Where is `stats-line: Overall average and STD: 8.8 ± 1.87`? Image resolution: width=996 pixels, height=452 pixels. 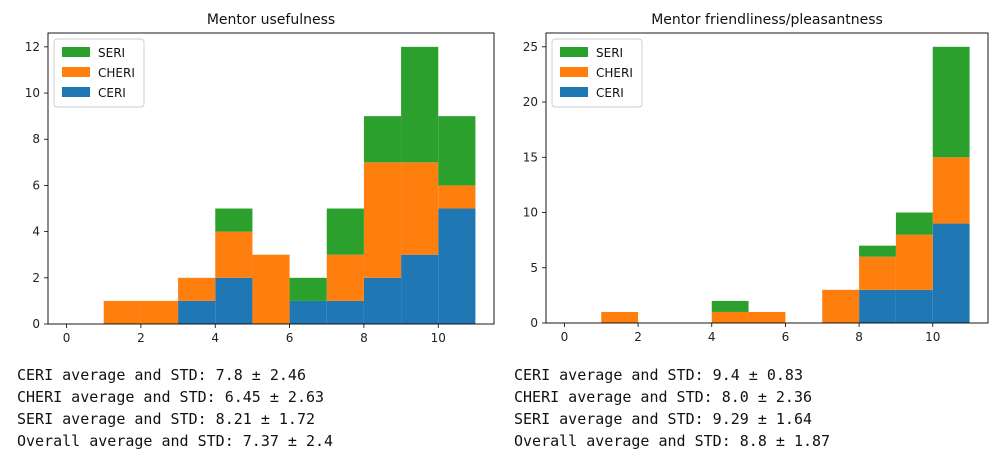
stats-line: Overall average and STD: 8.8 ± 1.87 is located at coordinates (672, 441).